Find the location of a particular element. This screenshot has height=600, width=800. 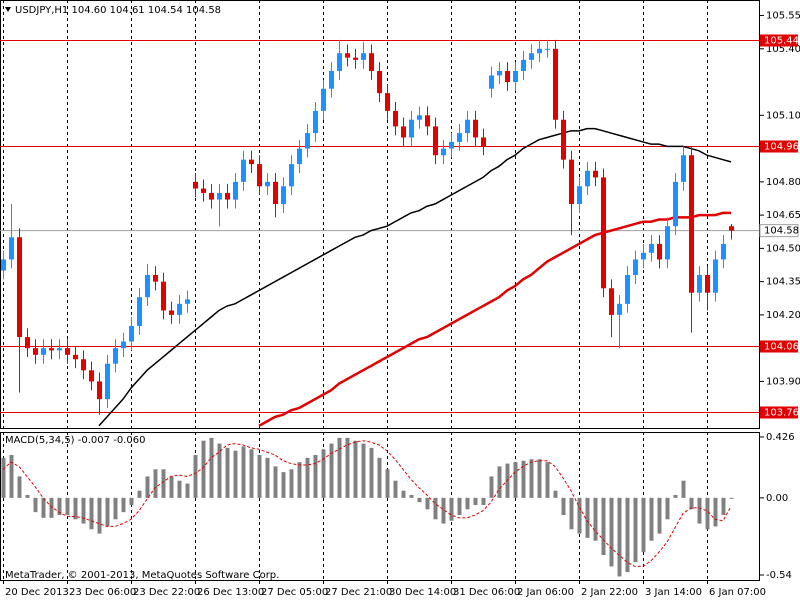

level-label-box is located at coordinates (779, 412).